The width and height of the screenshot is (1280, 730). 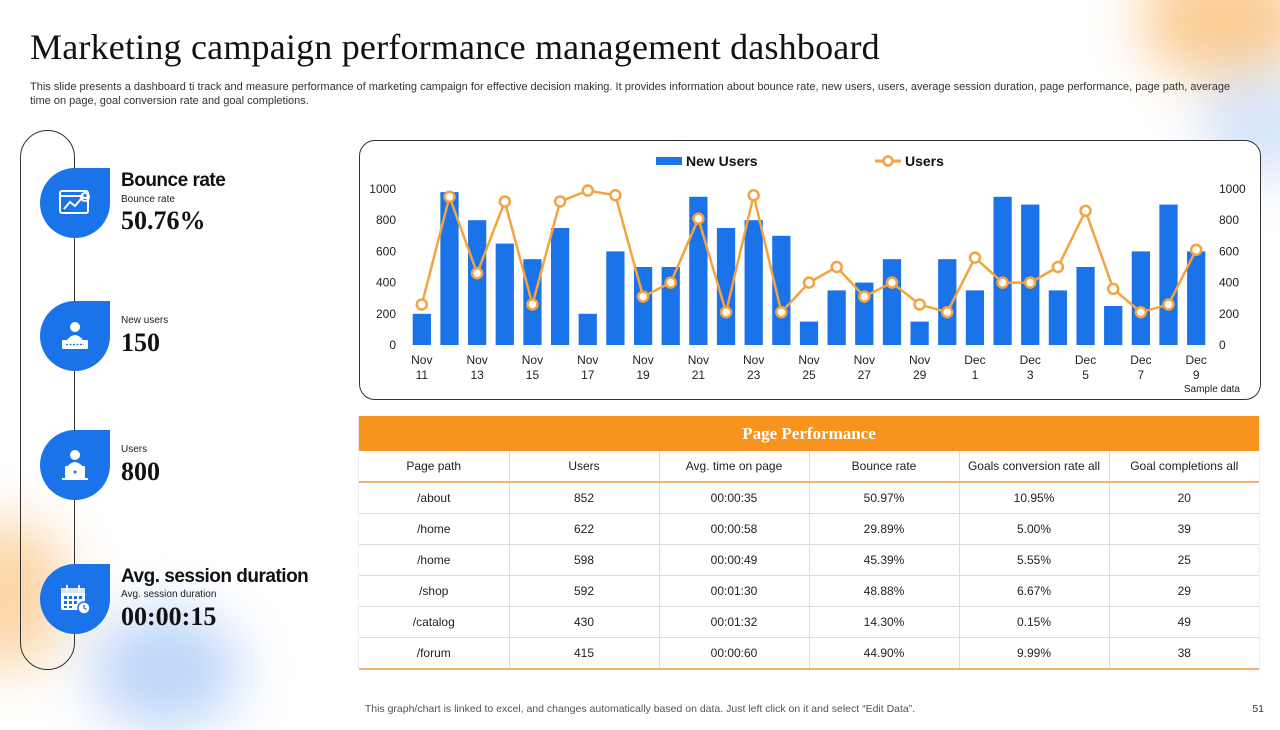 What do you see at coordinates (699, 375) in the screenshot?
I see `x-tick-label: 21` at bounding box center [699, 375].